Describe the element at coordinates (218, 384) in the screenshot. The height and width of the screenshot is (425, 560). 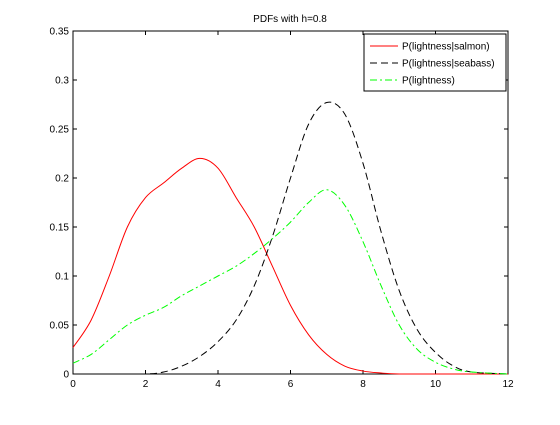
I see `x-tick-label: 4` at that location.